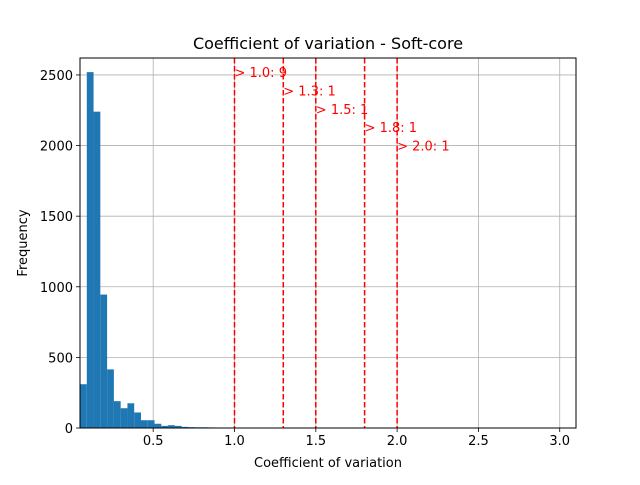 This screenshot has height=485, width=640. Describe the element at coordinates (56, 288) in the screenshot. I see `y-tick-label: 1000` at that location.